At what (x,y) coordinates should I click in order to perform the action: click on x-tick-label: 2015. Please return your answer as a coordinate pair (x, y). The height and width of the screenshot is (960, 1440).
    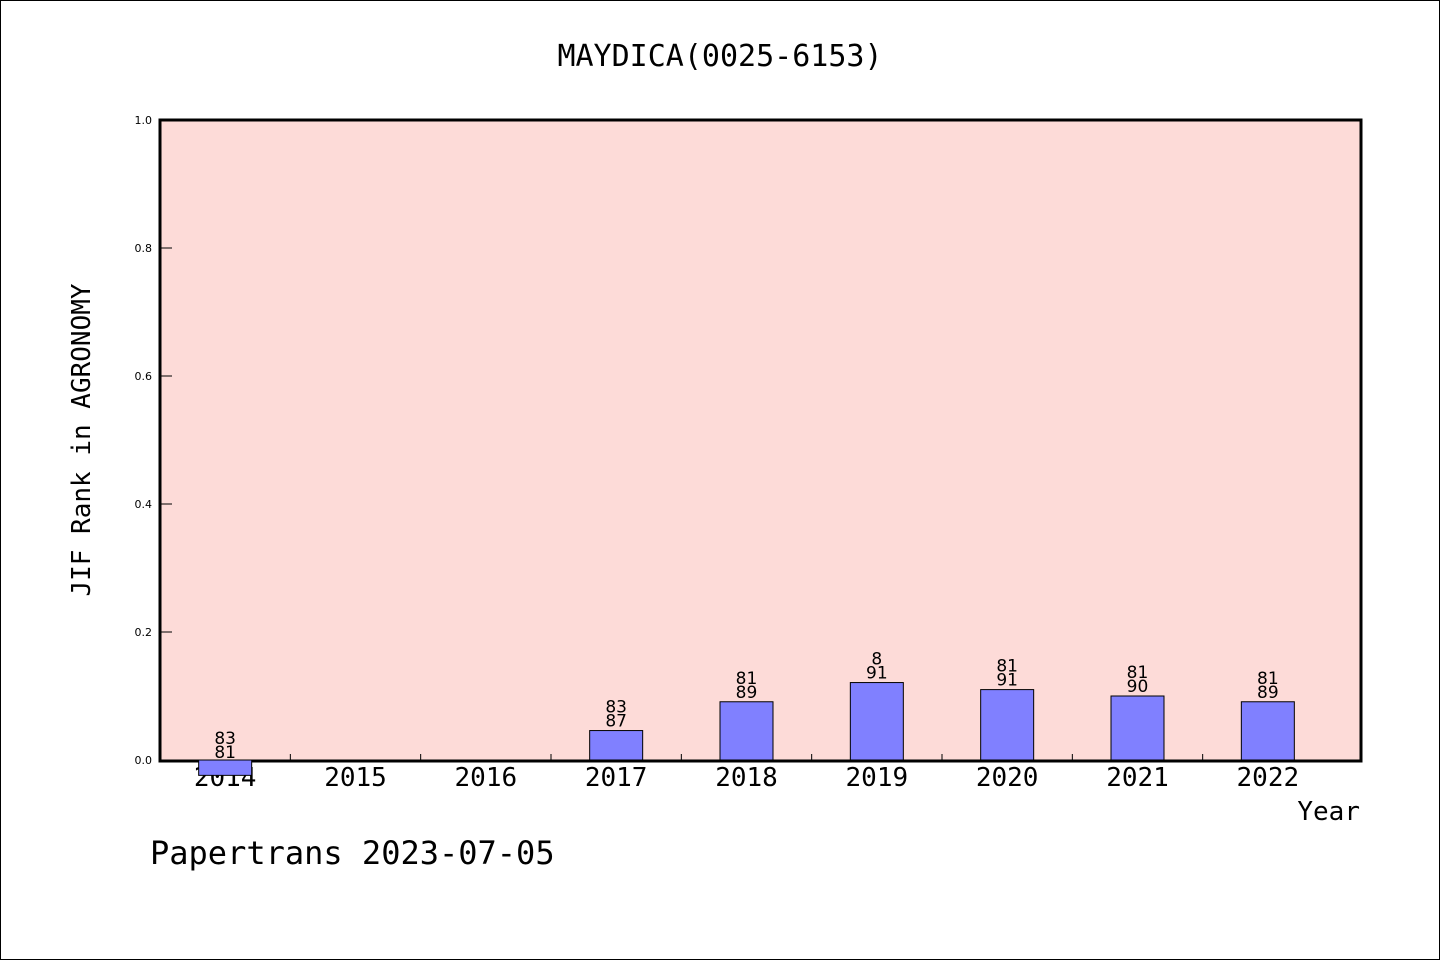
    Looking at the image, I should click on (355, 778).